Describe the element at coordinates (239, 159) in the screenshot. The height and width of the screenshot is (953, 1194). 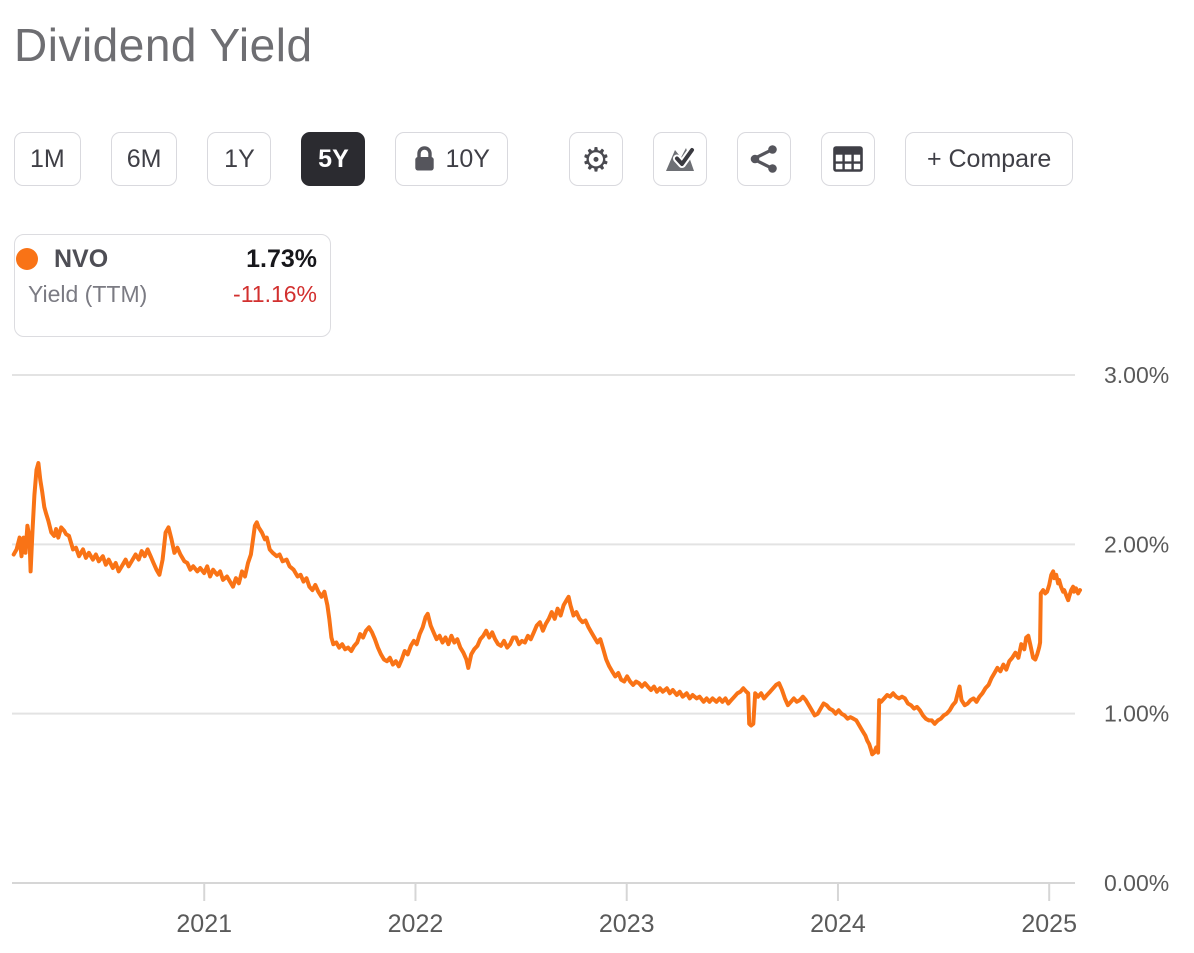
I see `range-button-1y: 1Y` at that location.